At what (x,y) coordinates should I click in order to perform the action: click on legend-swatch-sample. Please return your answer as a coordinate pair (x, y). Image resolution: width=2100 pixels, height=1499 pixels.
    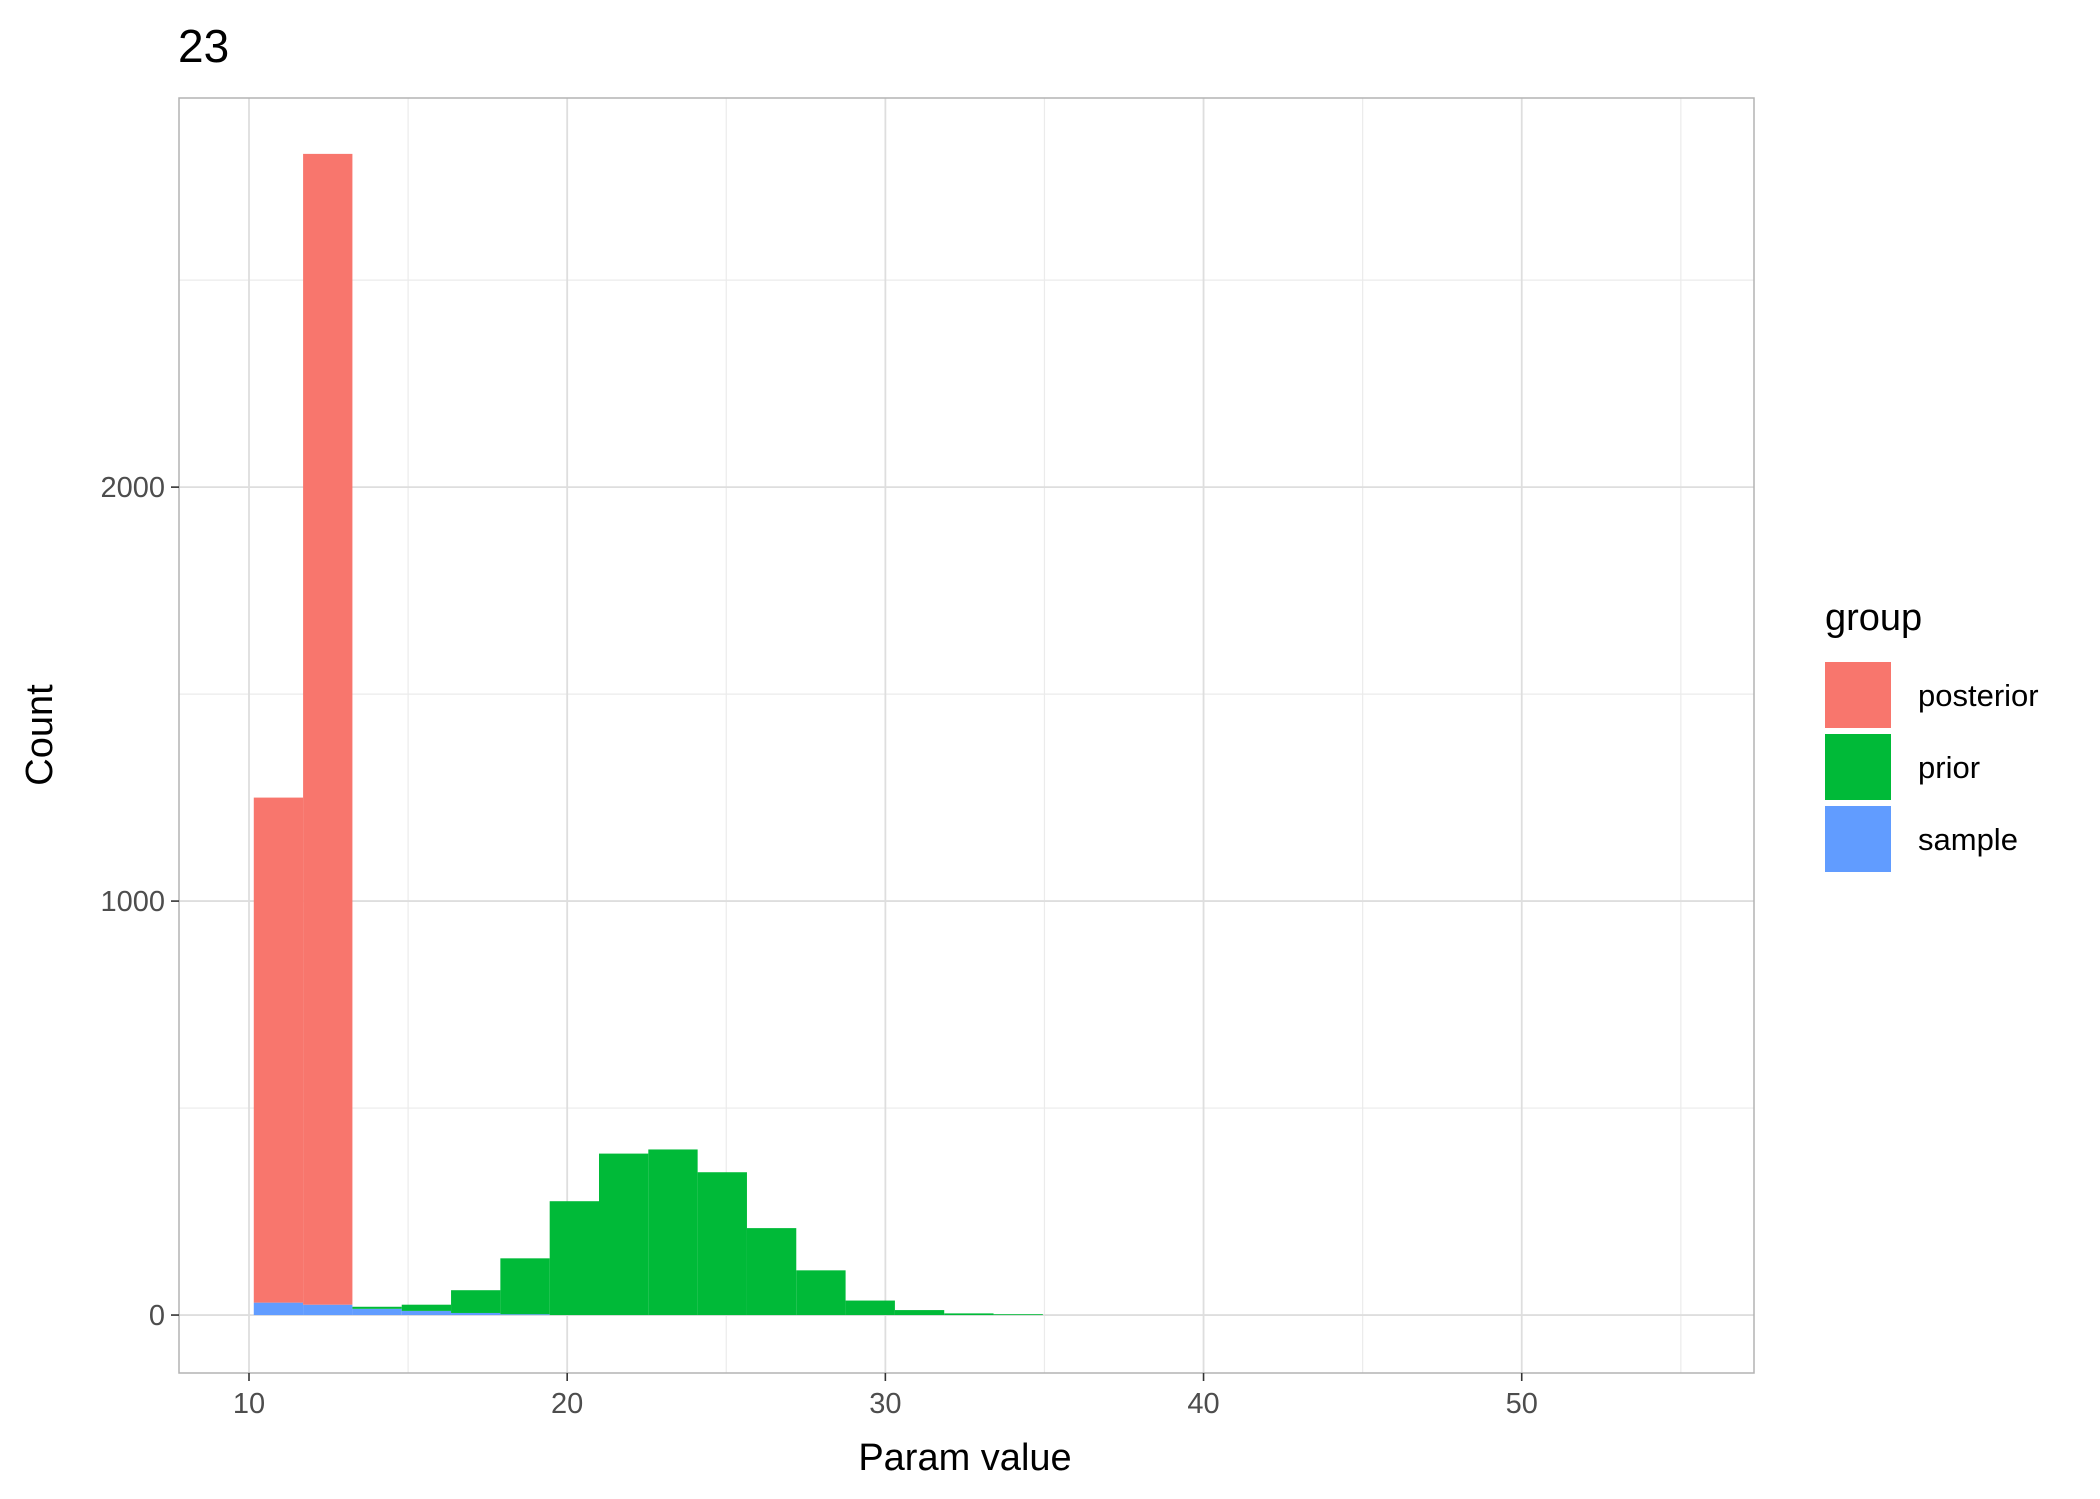
    Looking at the image, I should click on (1858, 839).